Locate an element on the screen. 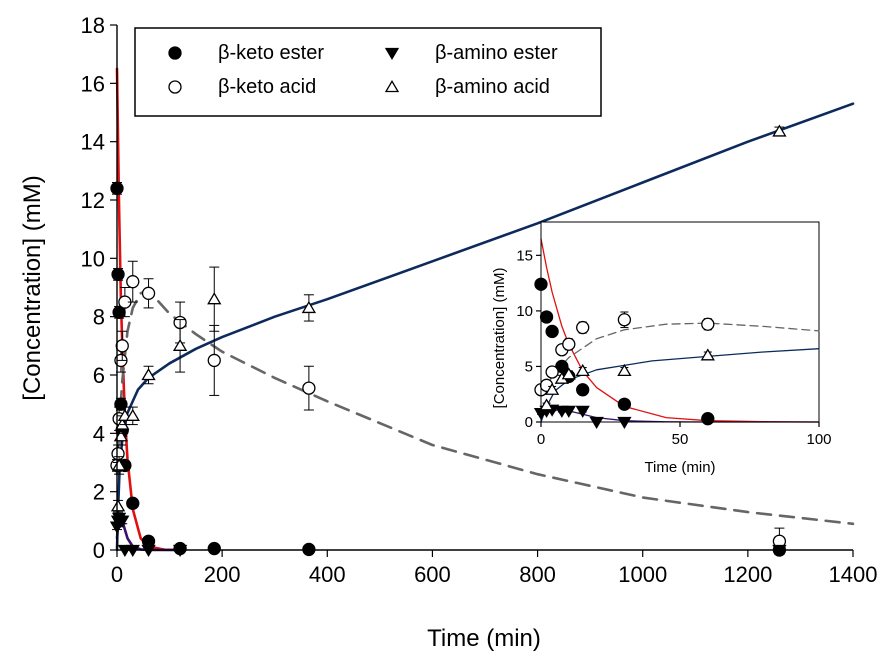  inset-y-axis-title: [Concentration] (mM) is located at coordinates (499, 338).